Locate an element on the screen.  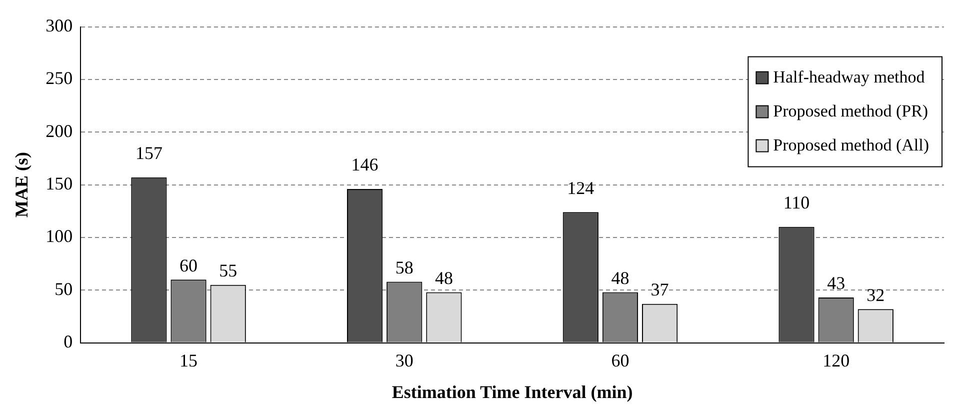
data-label: 58 is located at coordinates (404, 267).